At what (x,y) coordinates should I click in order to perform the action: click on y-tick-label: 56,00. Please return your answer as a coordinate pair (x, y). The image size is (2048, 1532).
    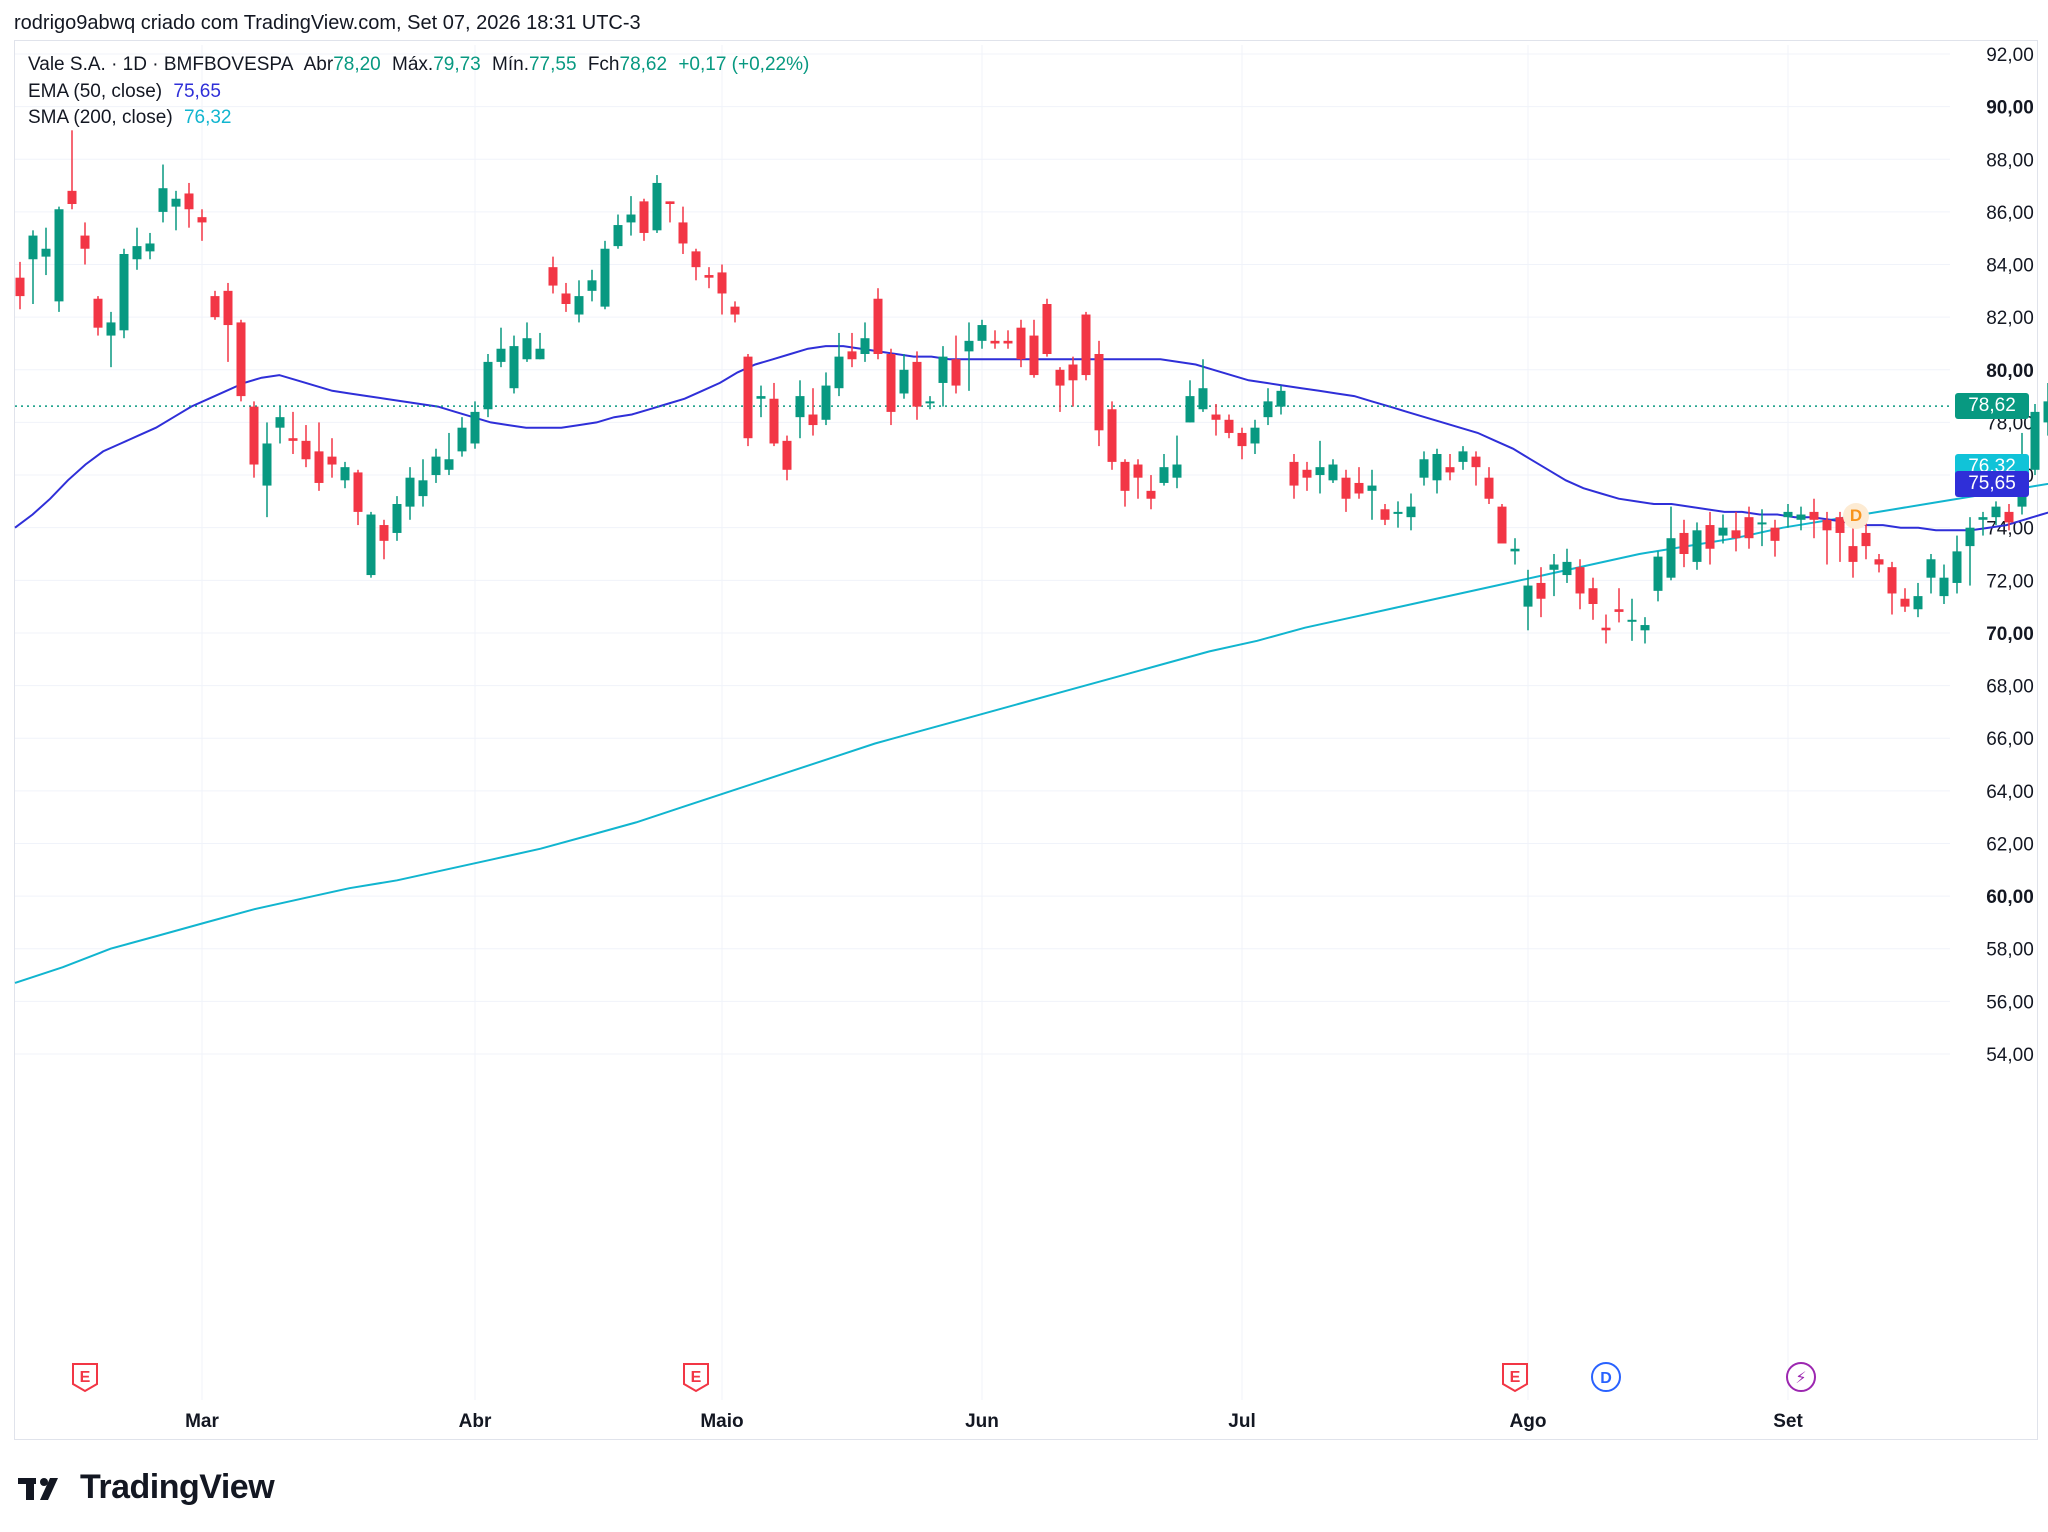
    Looking at the image, I should click on (2010, 1002).